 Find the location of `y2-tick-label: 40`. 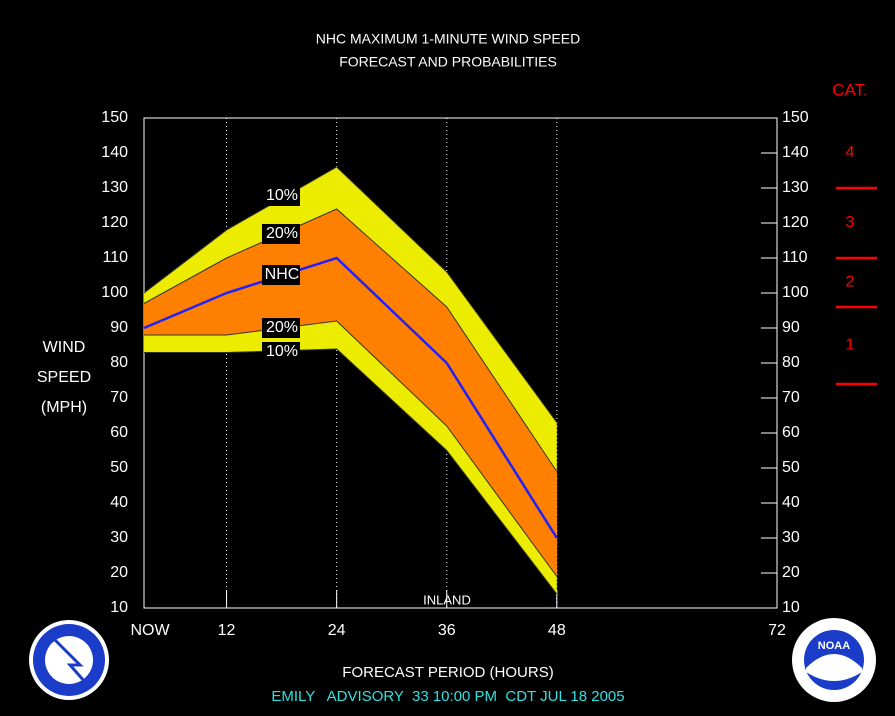

y2-tick-label: 40 is located at coordinates (791, 502).